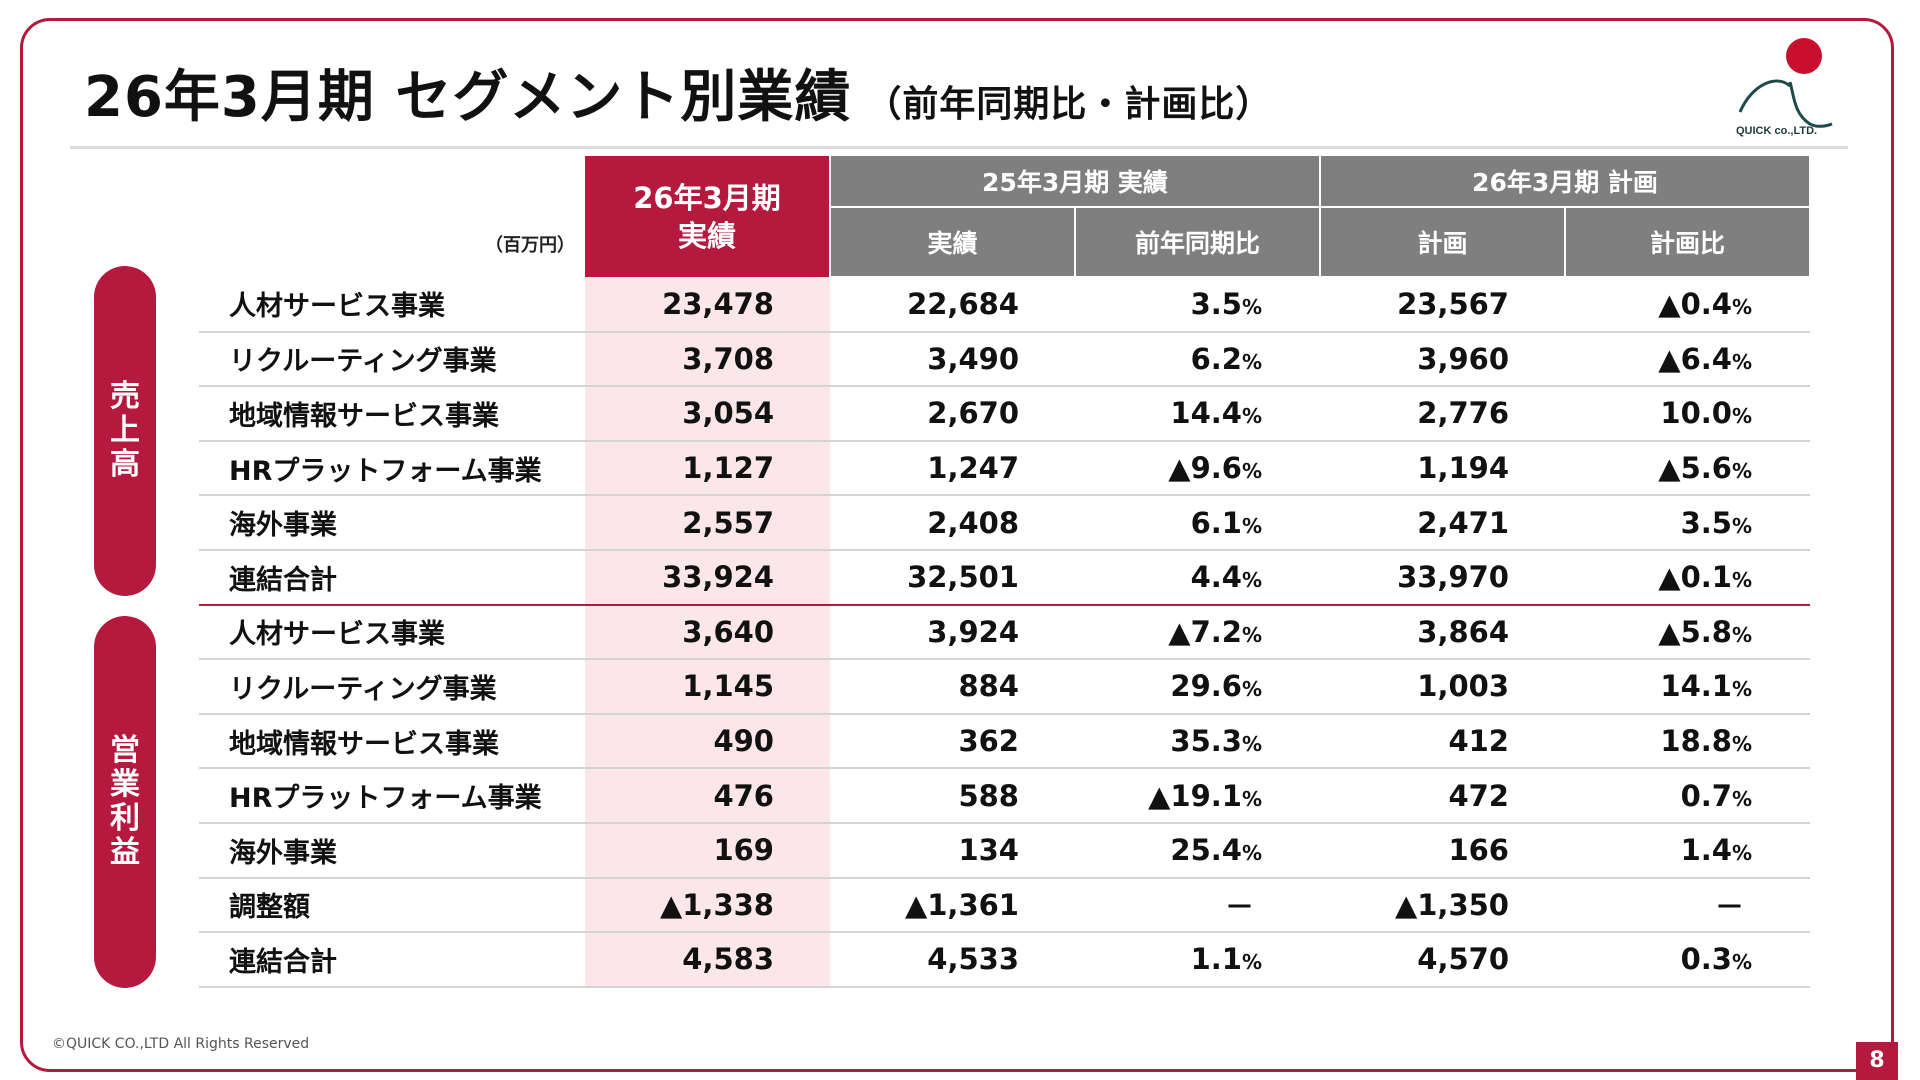  I want to click on cell-prev-actual: 22,684, so click(952, 305).